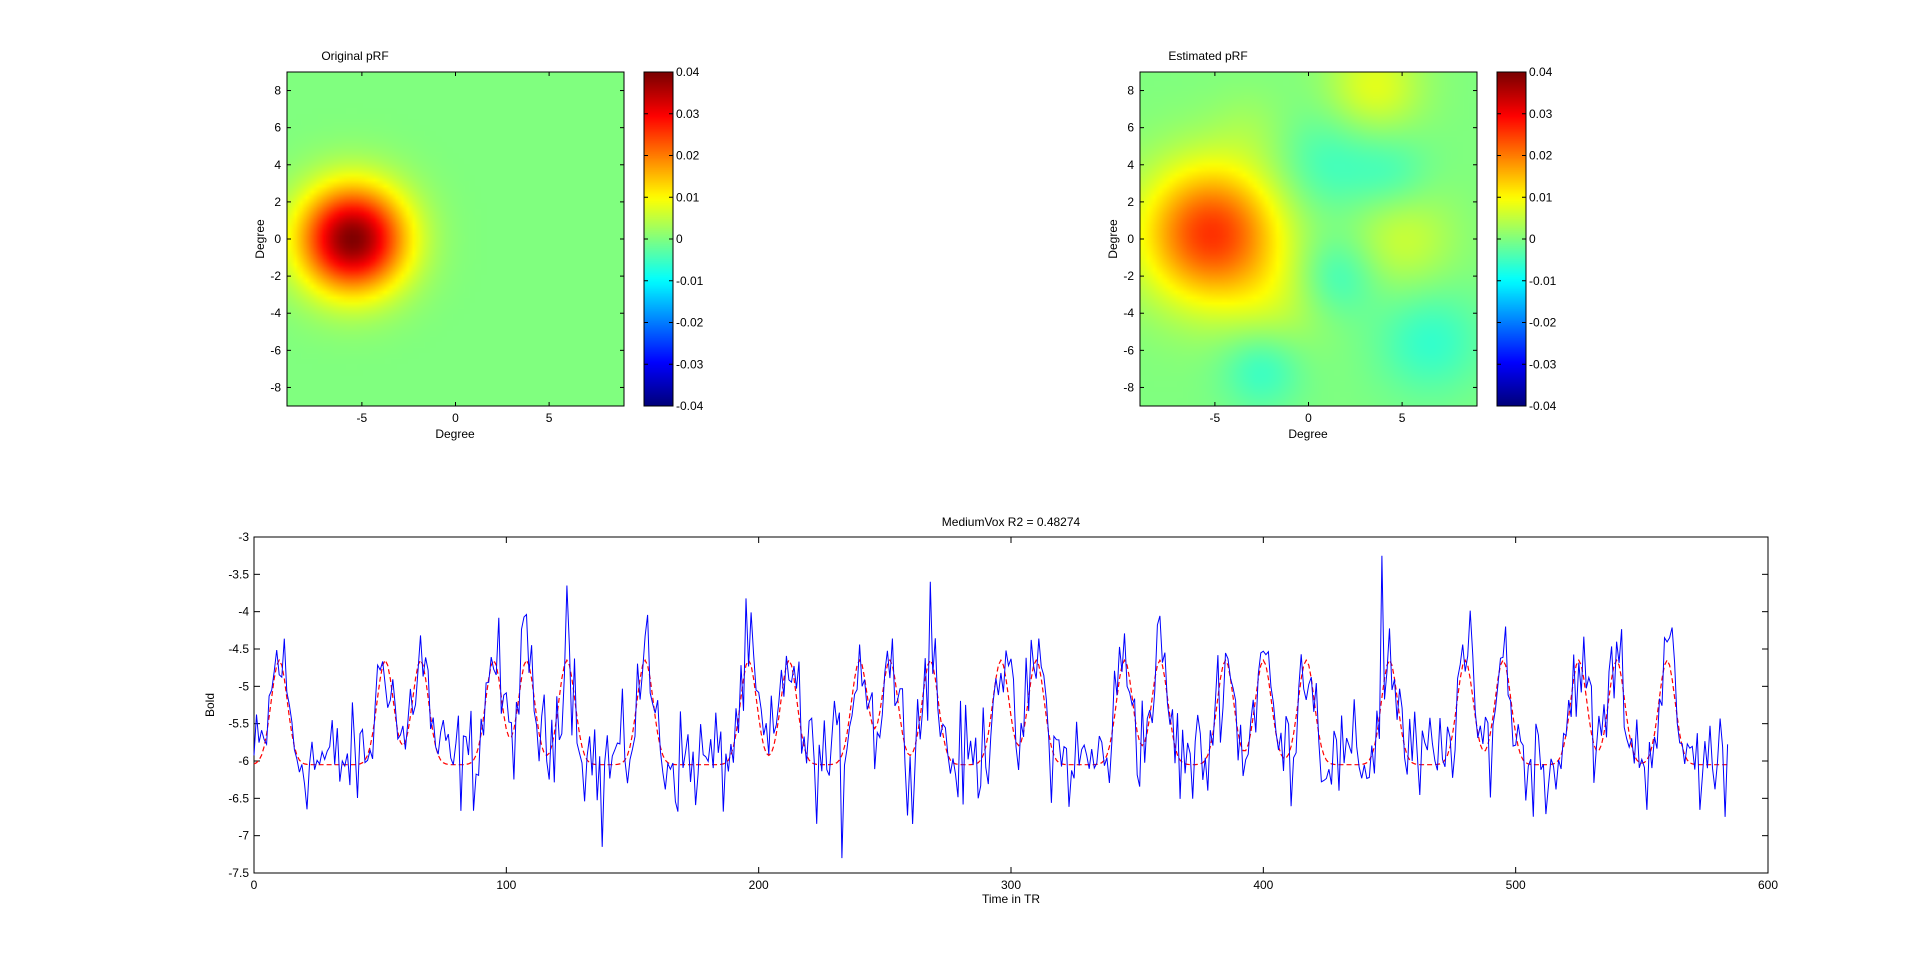 This screenshot has height=964, width=1920. I want to click on timeseries-y-tick-label: -6.5, so click(238, 798).